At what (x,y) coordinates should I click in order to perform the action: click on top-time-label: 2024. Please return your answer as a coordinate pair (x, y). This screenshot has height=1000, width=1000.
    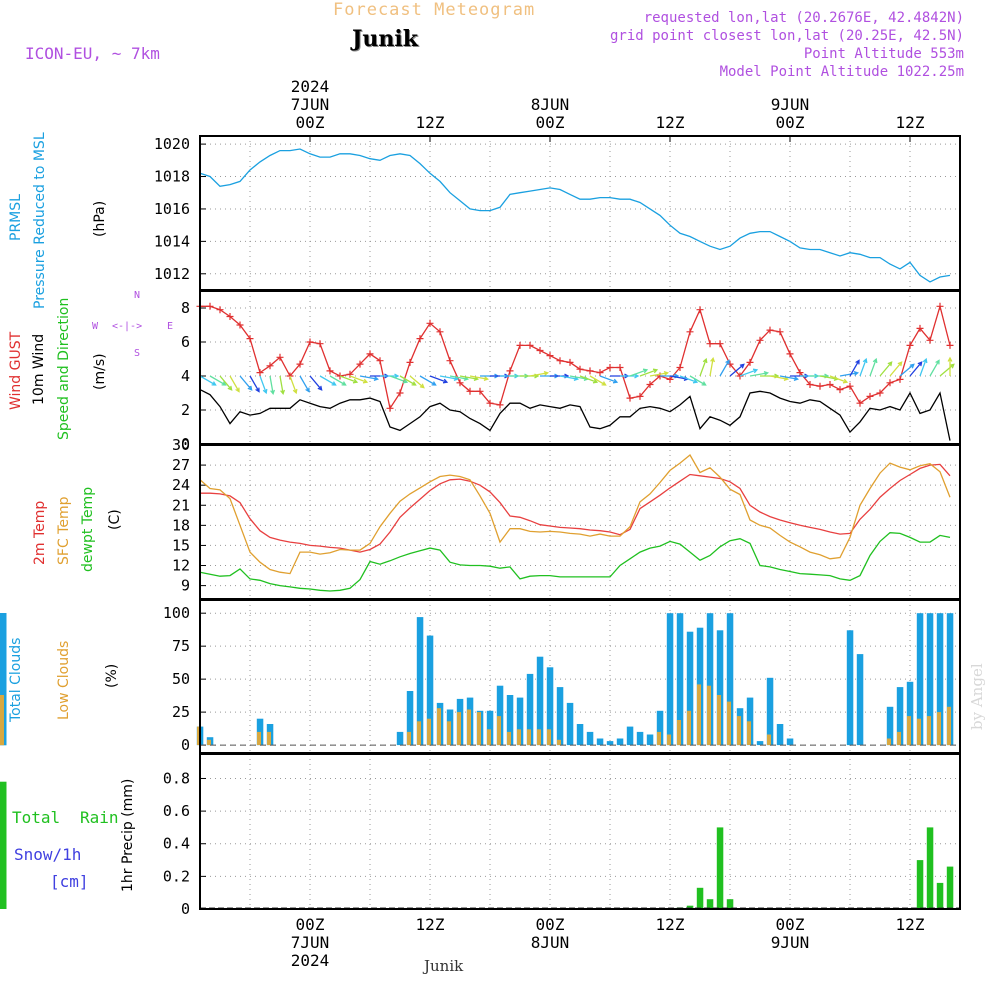
    Looking at the image, I should click on (310, 86).